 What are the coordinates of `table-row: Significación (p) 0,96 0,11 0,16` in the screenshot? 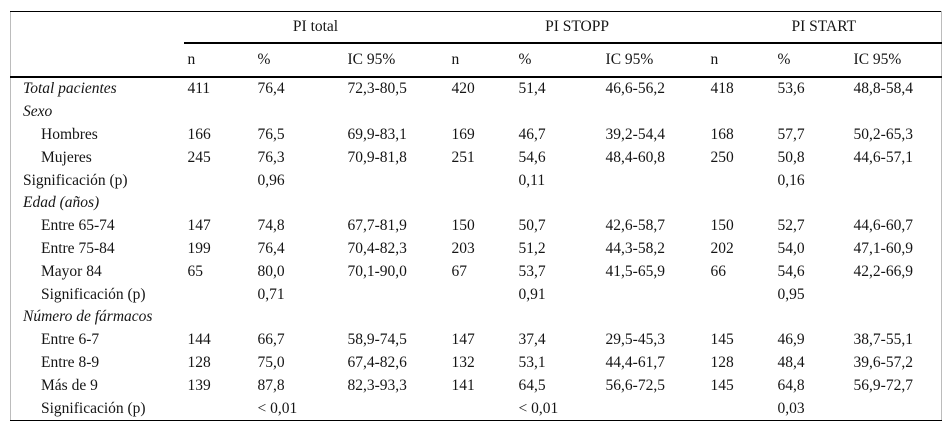 It's located at (476, 180).